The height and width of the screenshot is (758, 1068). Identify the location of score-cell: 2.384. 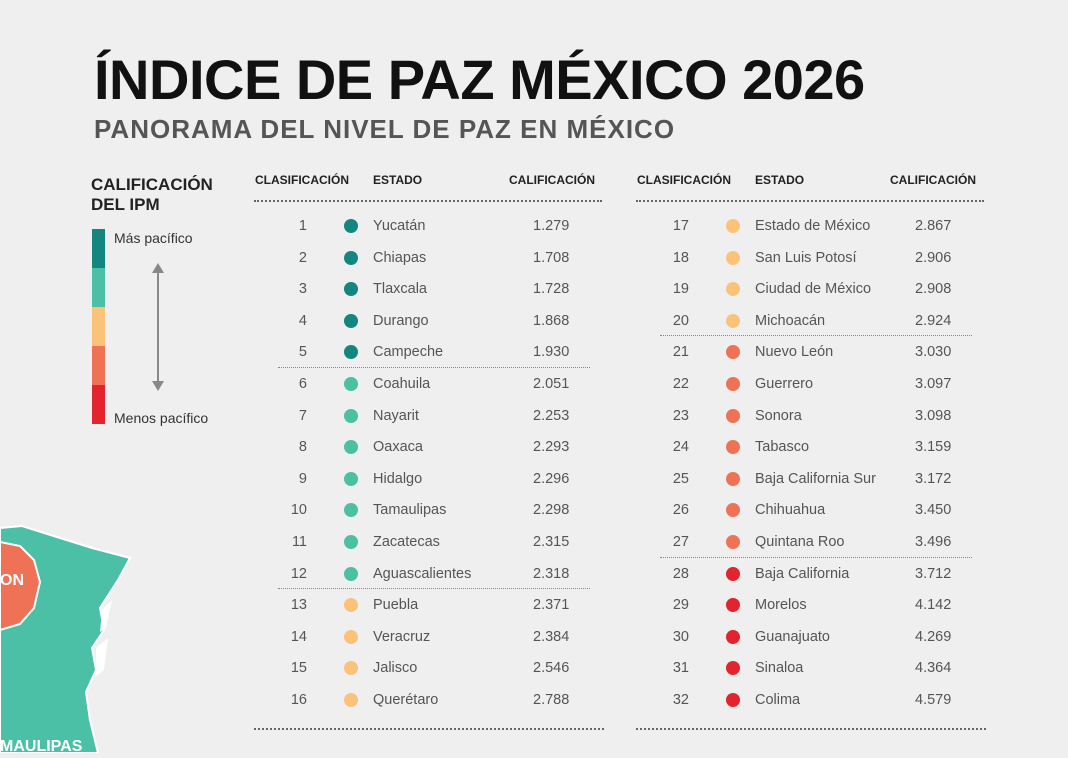
(551, 636).